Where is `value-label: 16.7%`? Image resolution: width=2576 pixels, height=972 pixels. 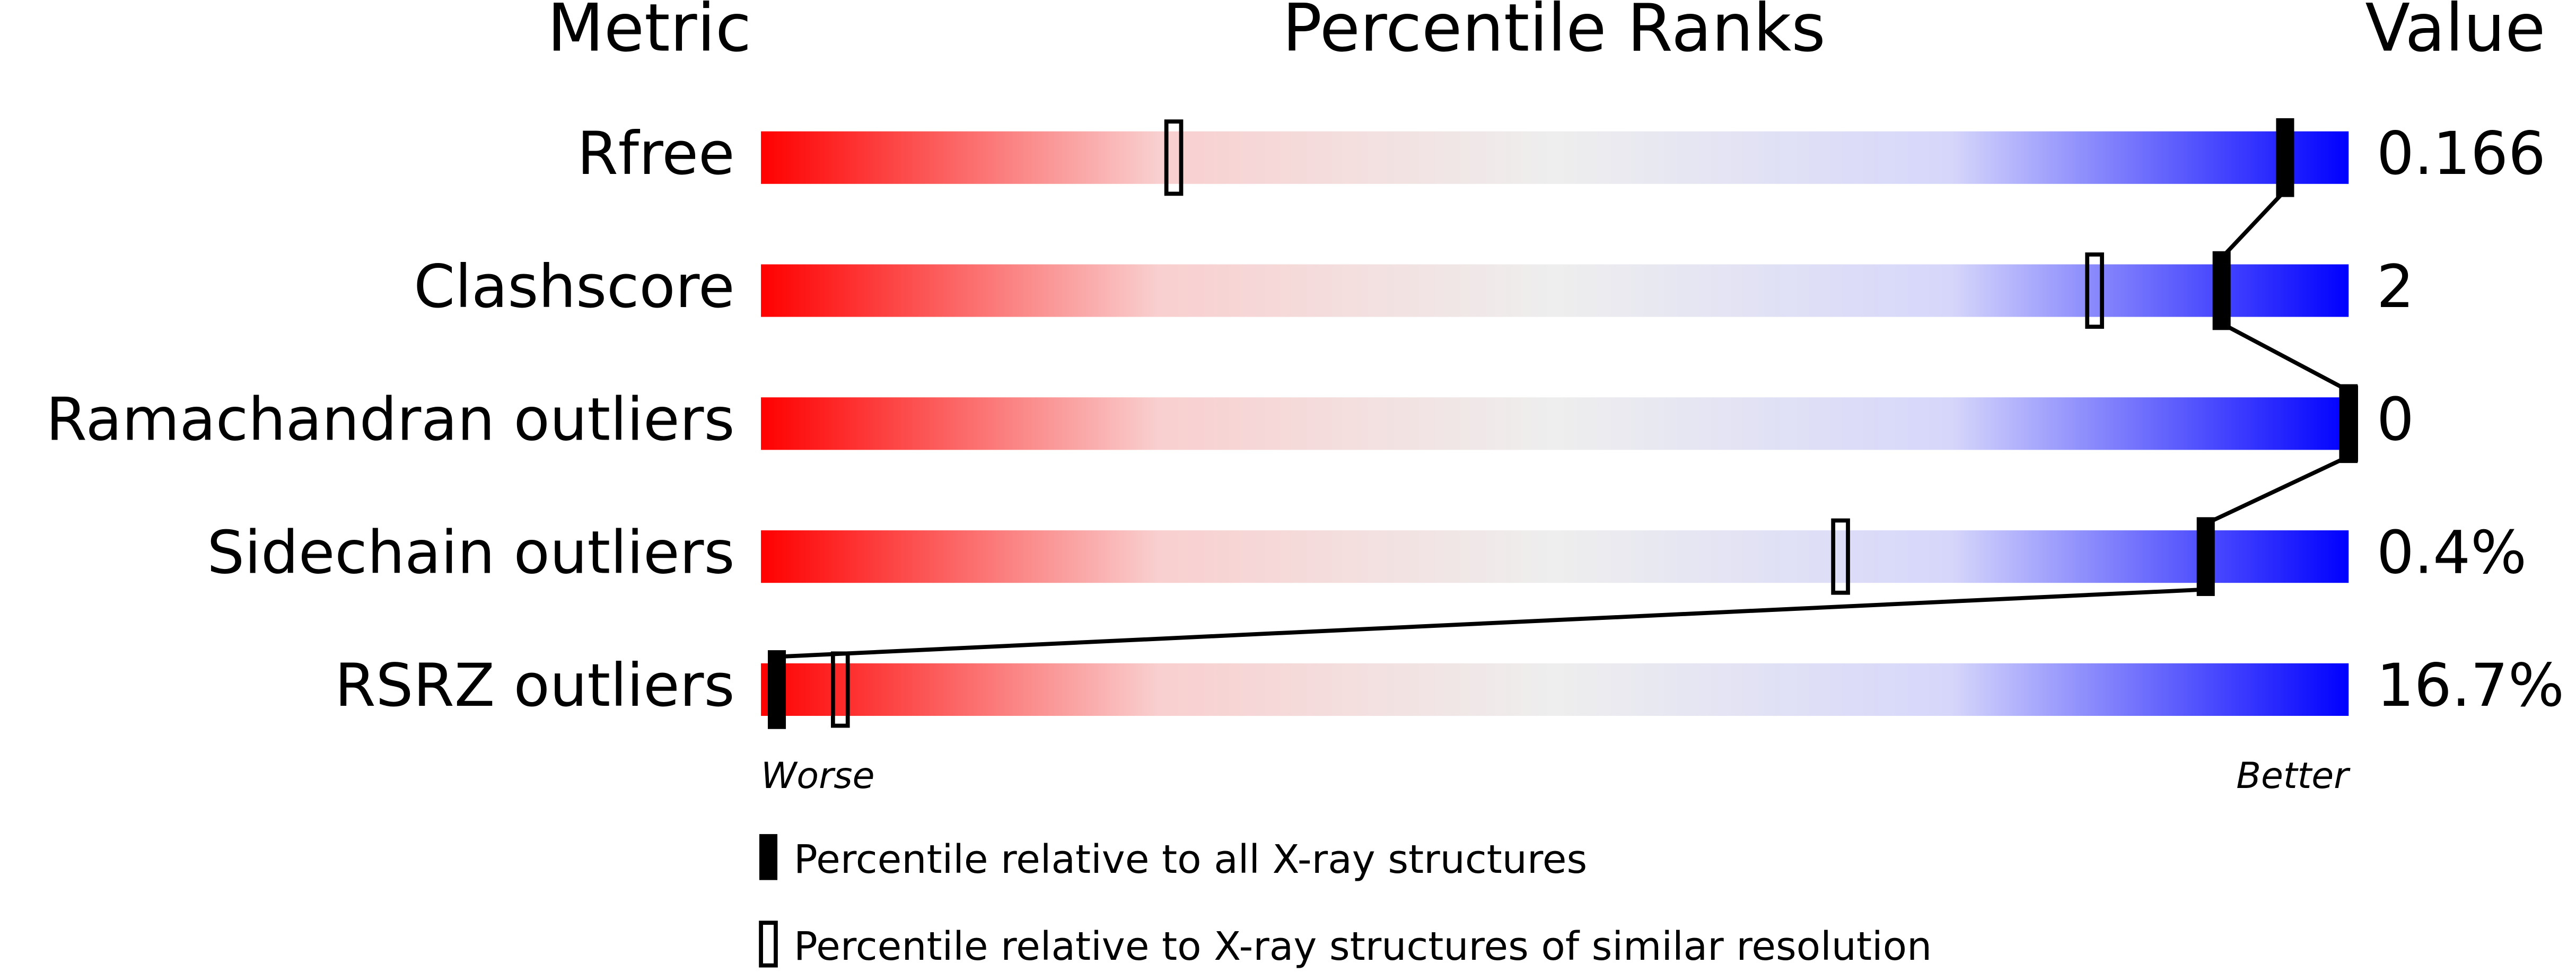
value-label: 16.7% is located at coordinates (2470, 686).